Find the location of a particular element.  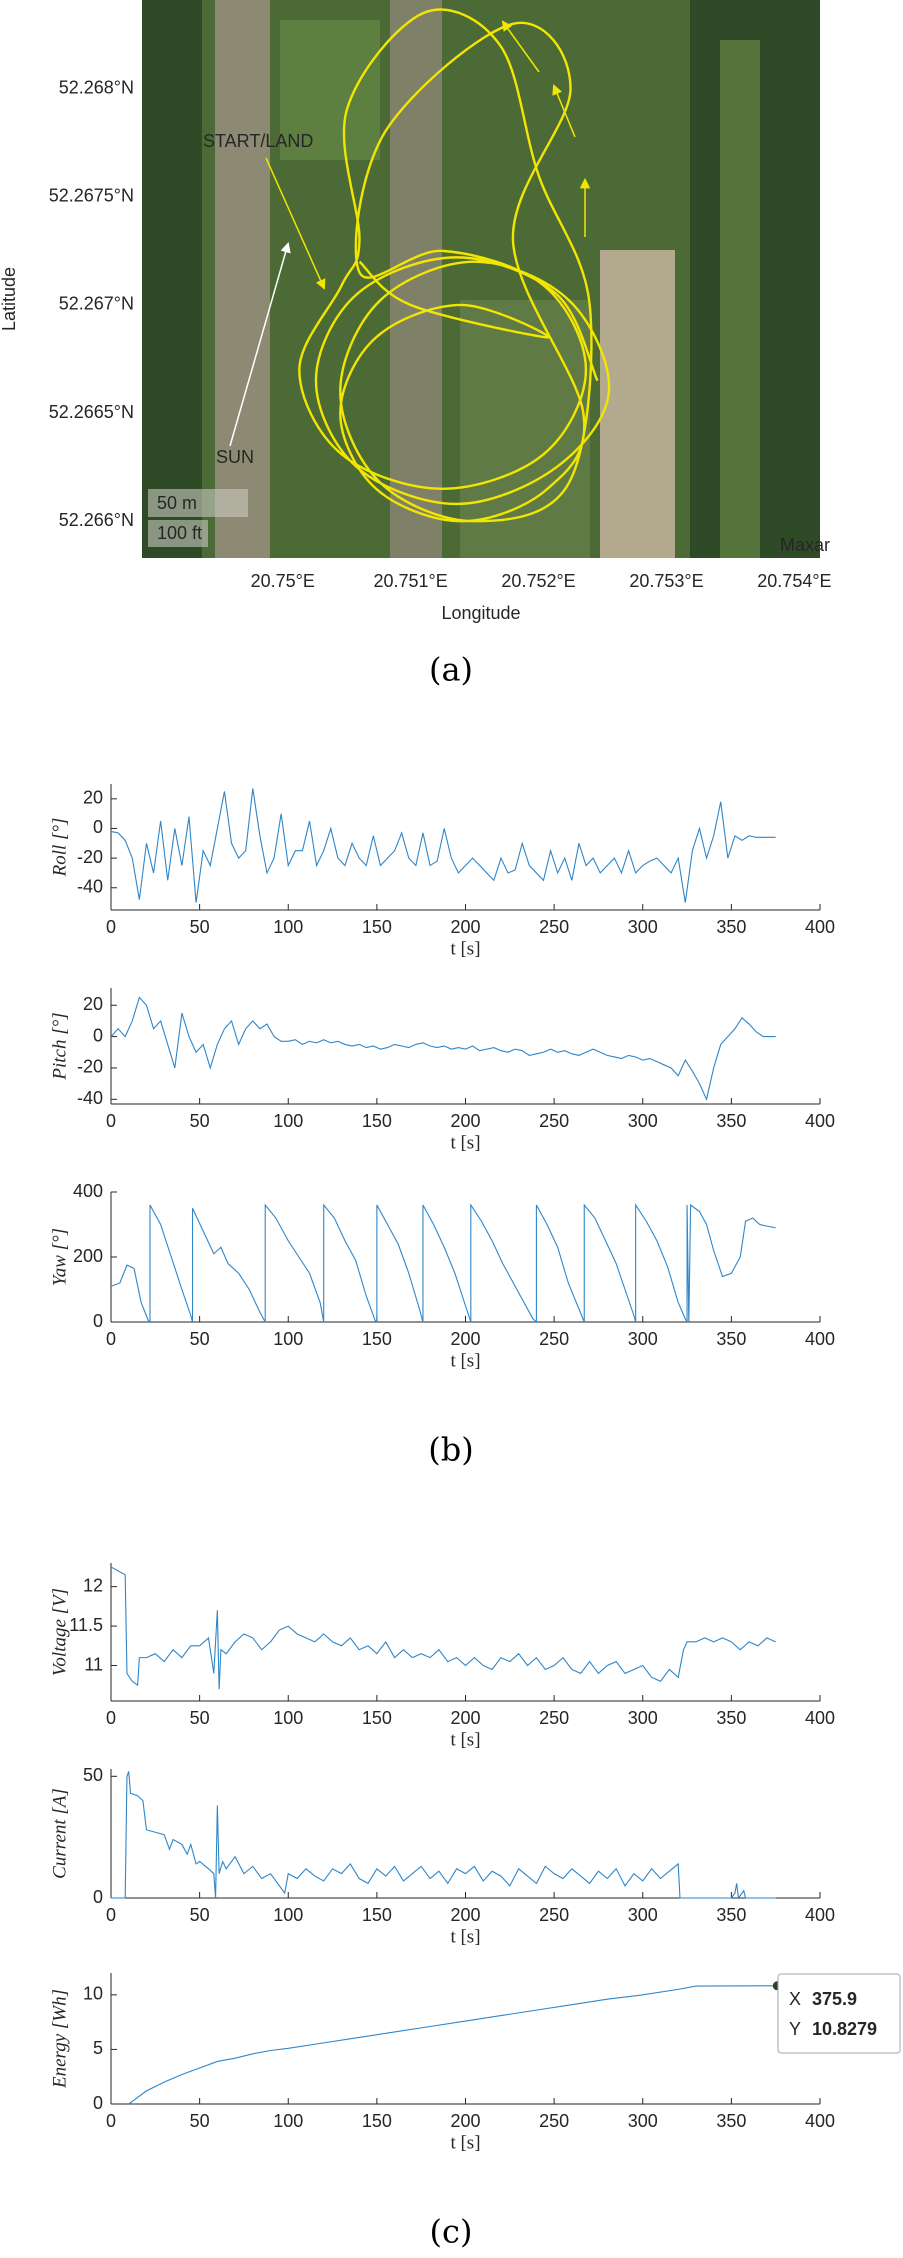

y-tick-label: 400 is located at coordinates (88, 1191).